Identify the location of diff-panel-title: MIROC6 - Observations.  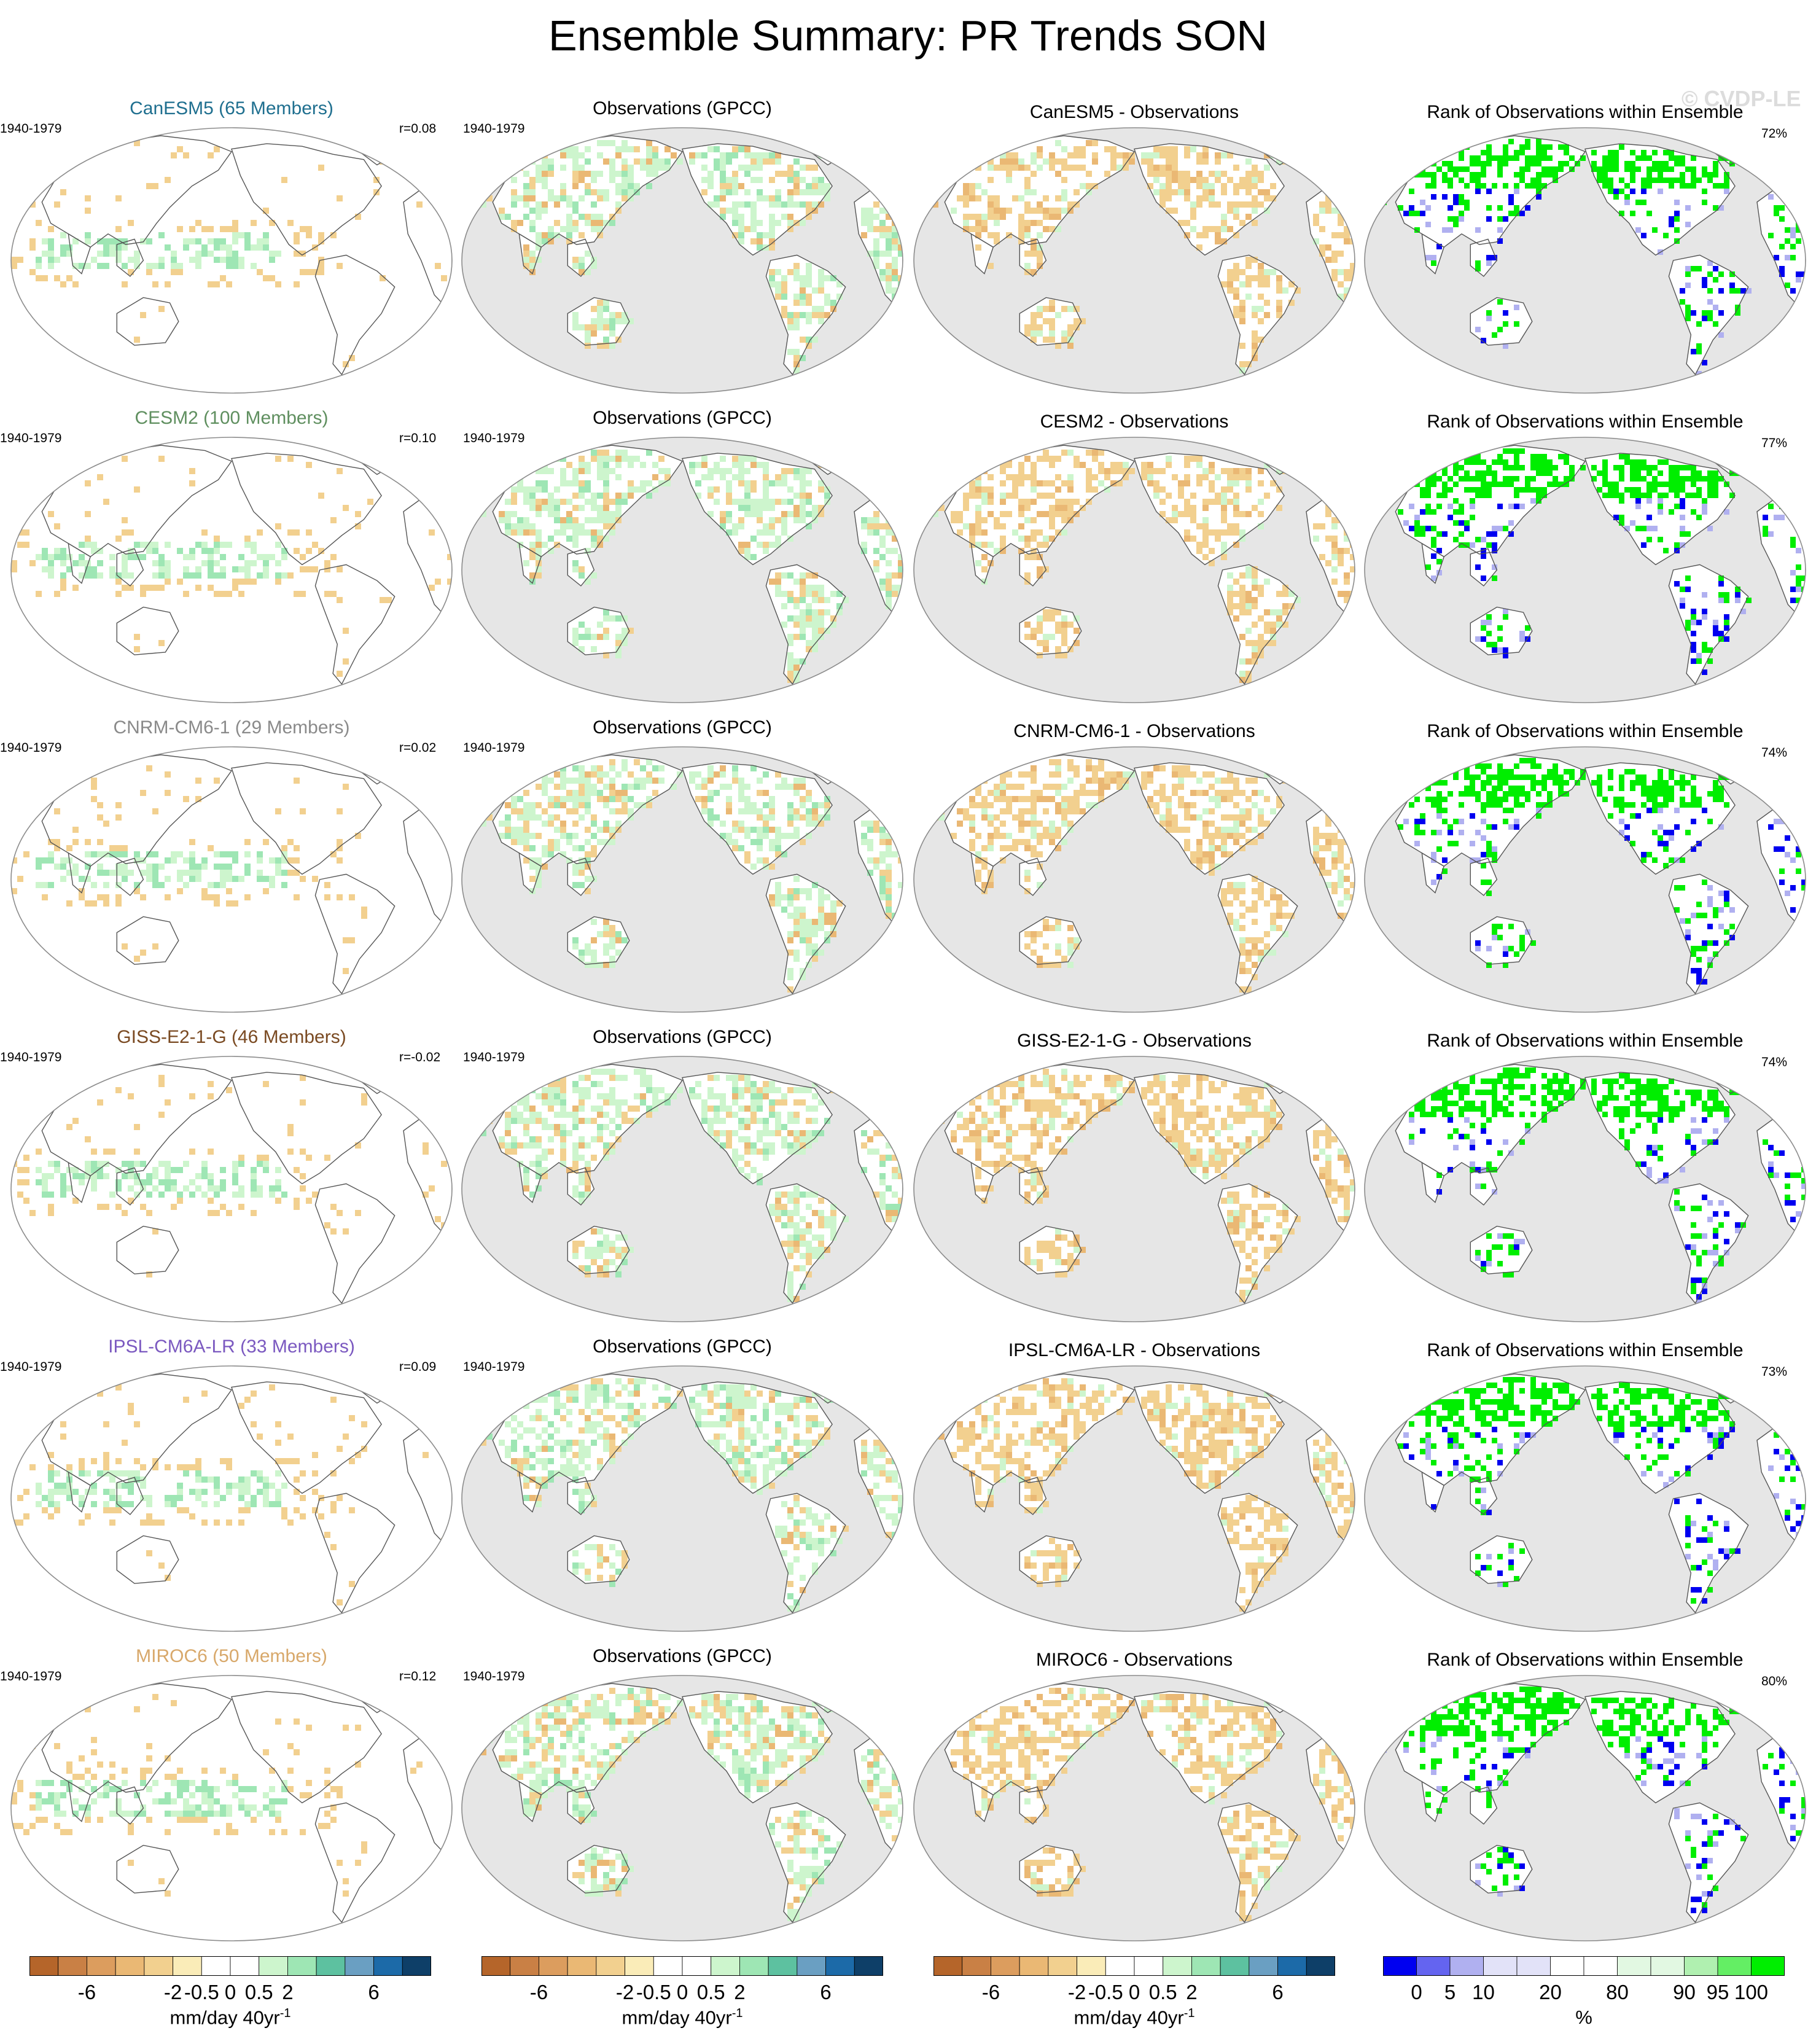
(1134, 1660).